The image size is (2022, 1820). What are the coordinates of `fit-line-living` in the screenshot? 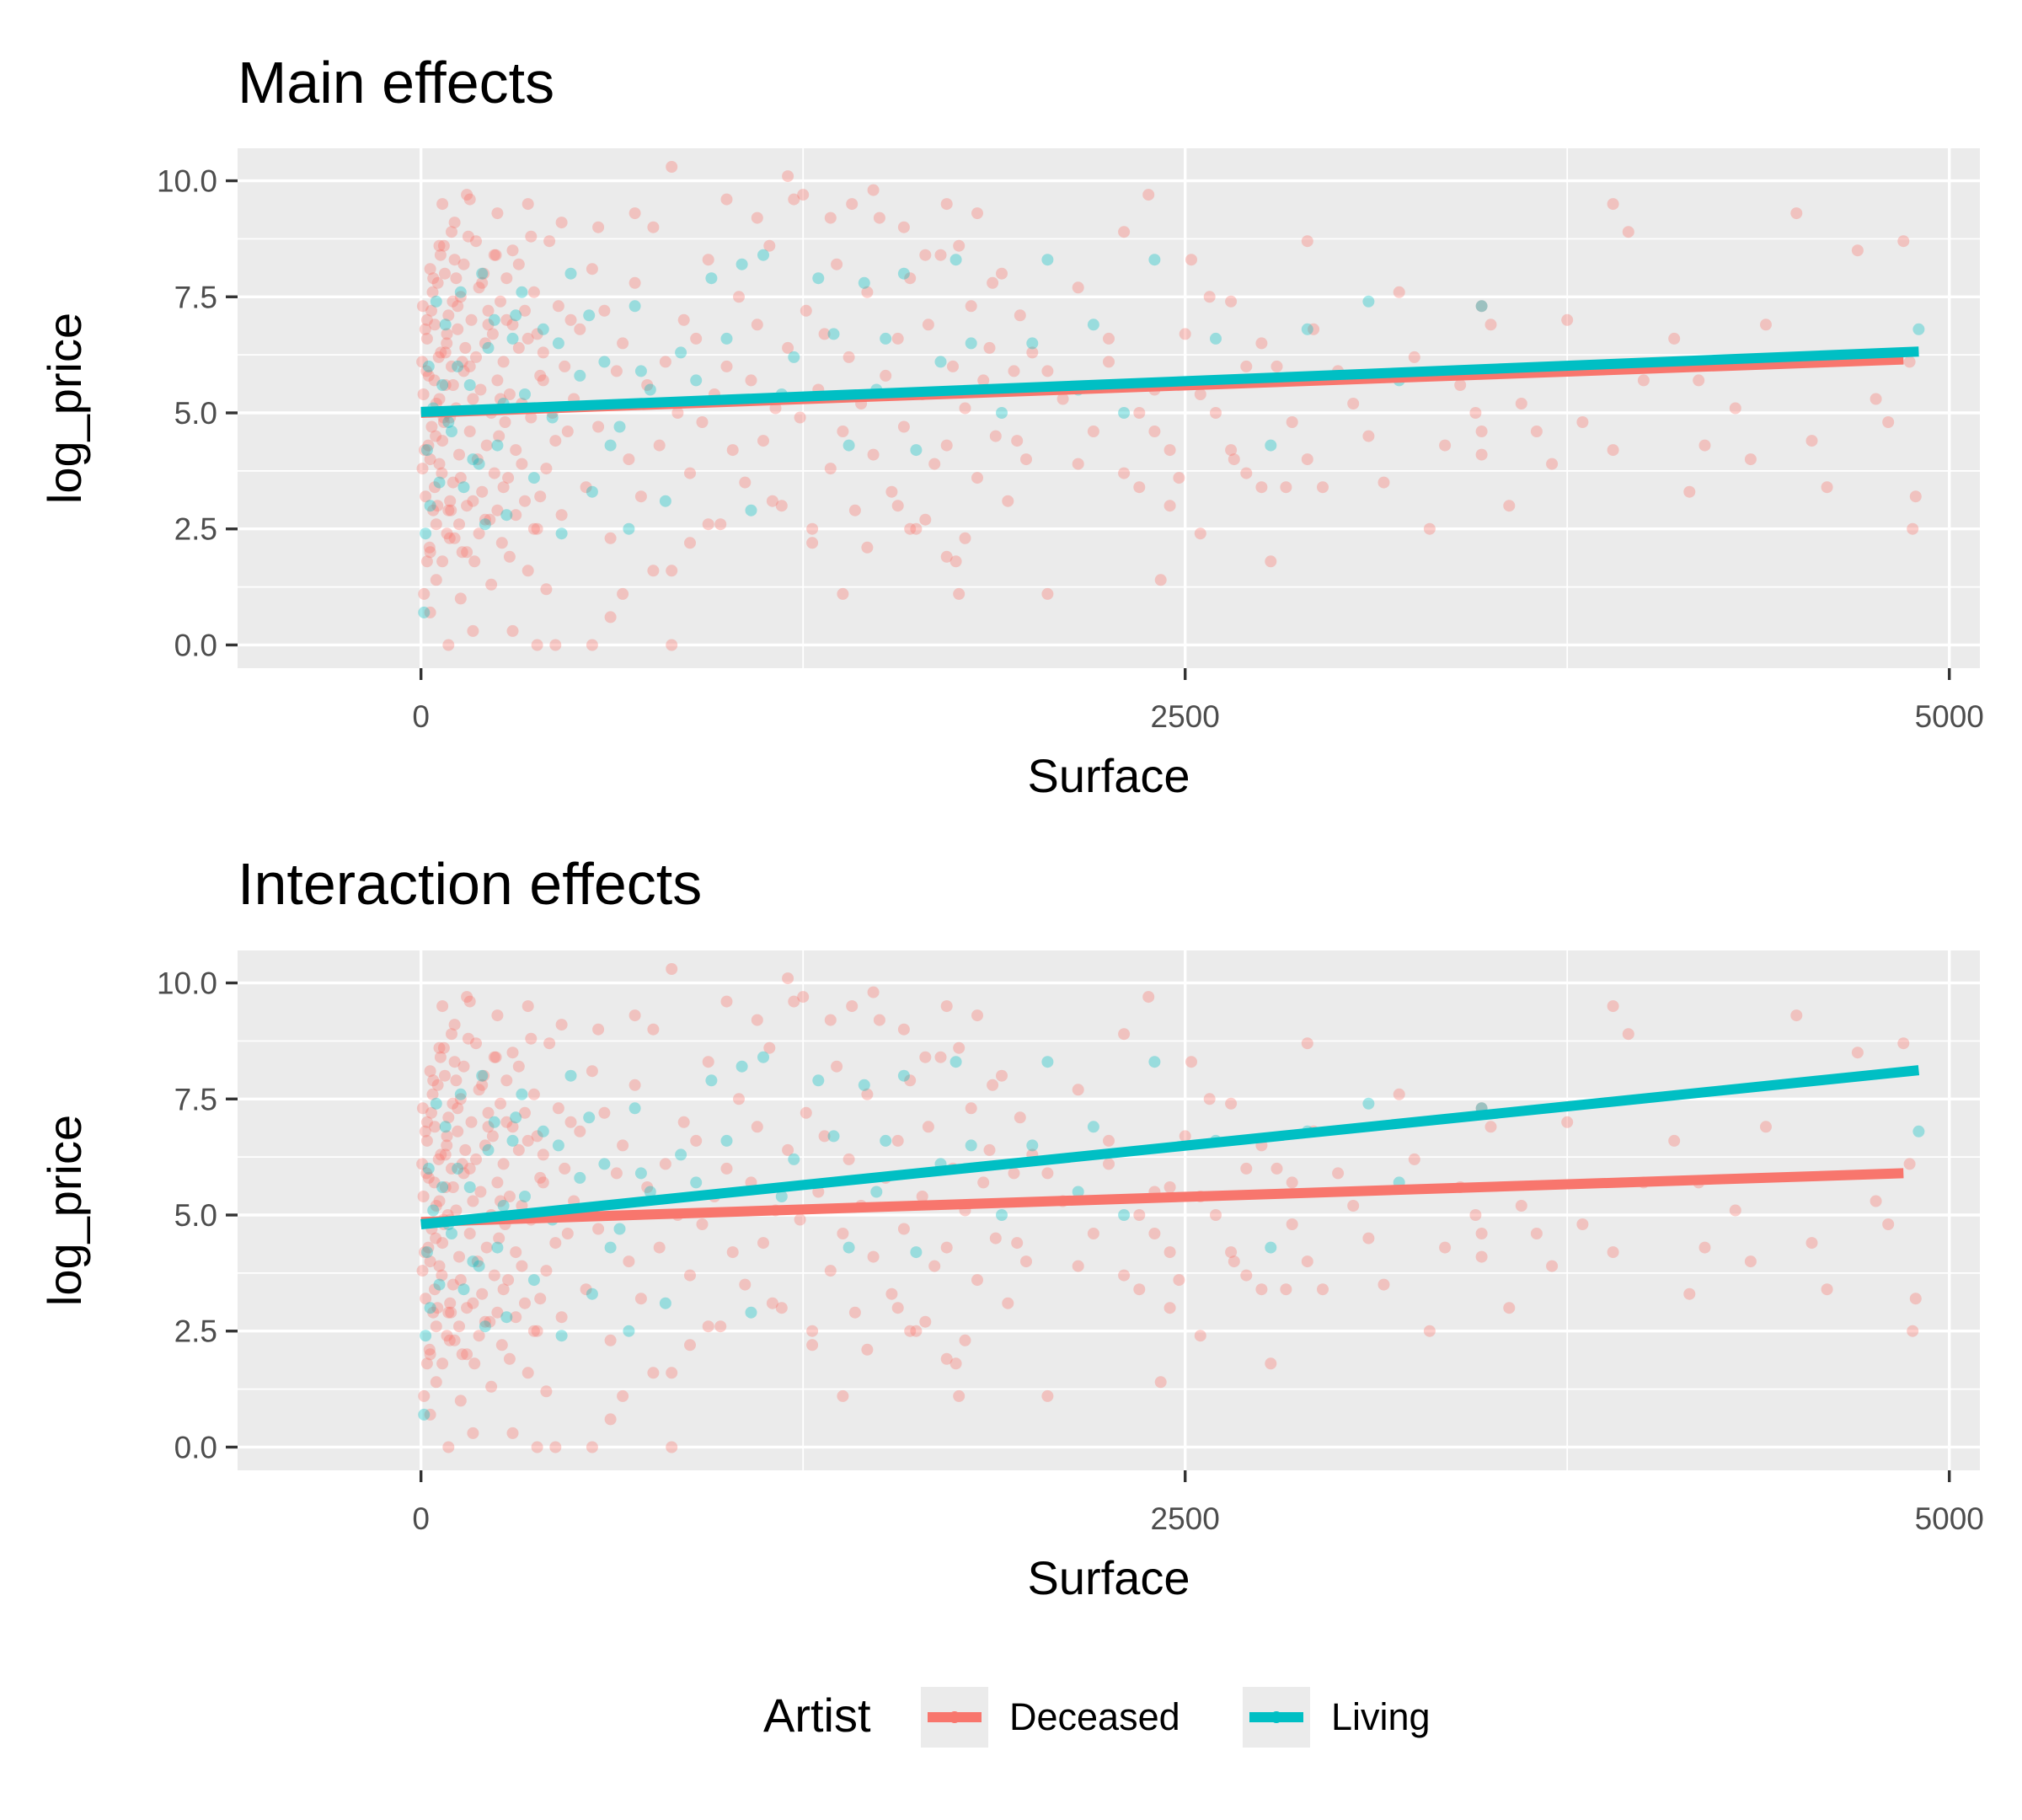 It's located at (1169, 381).